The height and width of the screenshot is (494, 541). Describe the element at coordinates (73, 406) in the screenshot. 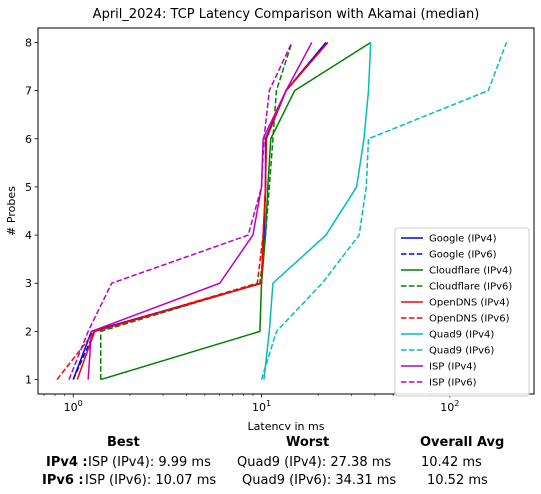

I see `x-tick-label: 10⁰` at that location.